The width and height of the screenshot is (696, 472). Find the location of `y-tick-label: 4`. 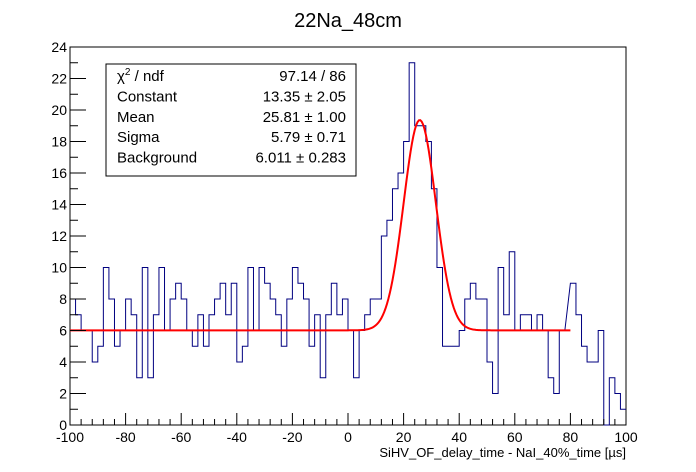

y-tick-label: 4 is located at coordinates (63, 362).